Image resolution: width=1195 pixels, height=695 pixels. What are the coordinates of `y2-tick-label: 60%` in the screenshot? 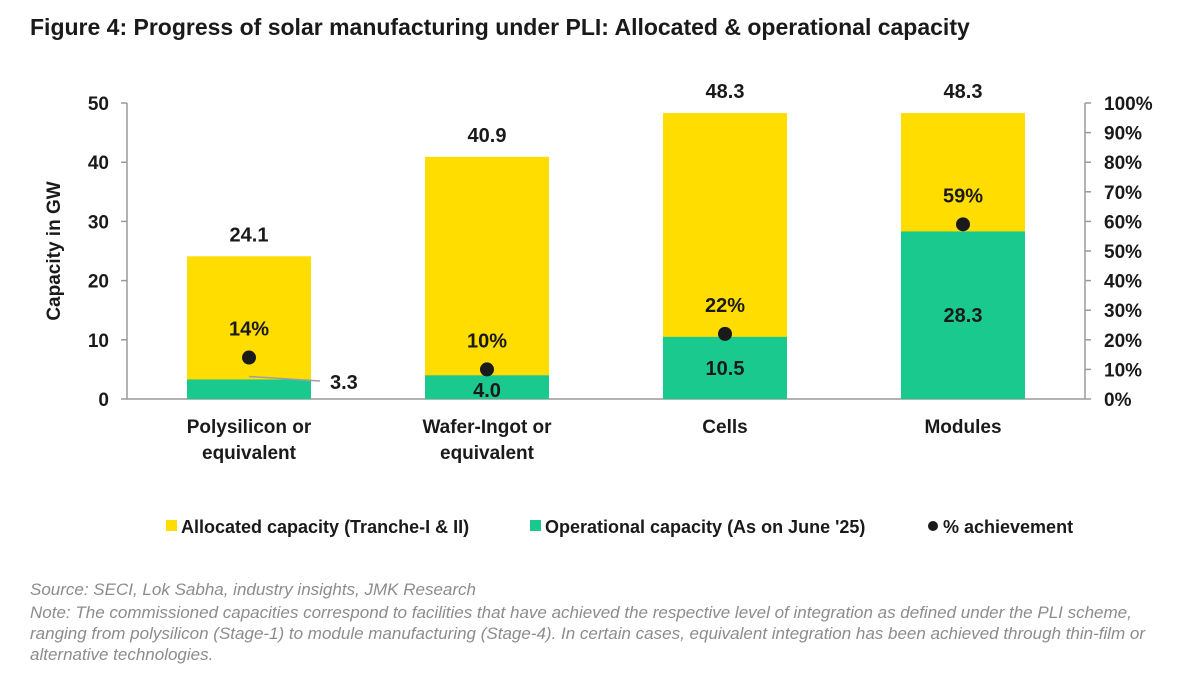 It's located at (1123, 222).